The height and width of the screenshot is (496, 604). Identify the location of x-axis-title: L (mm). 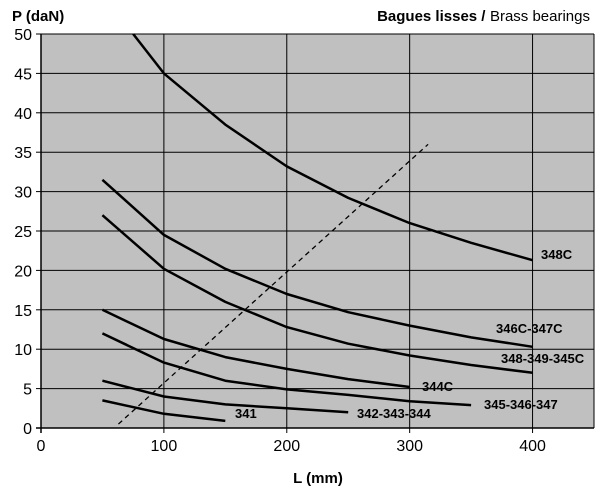
(318, 478).